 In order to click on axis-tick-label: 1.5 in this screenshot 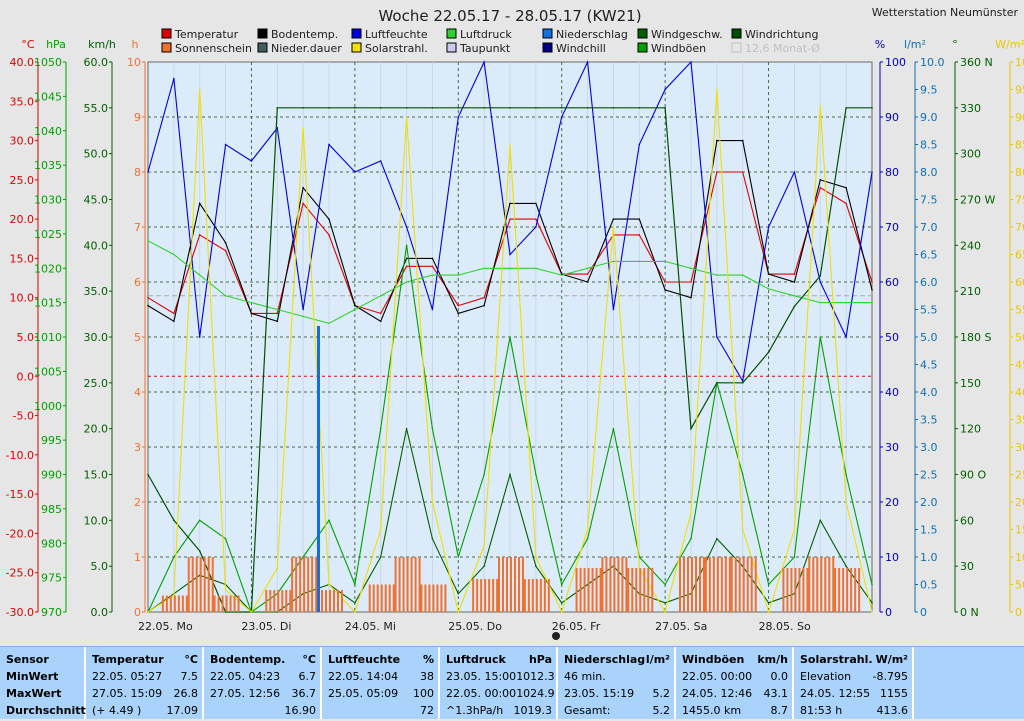, I will do `click(929, 530)`.